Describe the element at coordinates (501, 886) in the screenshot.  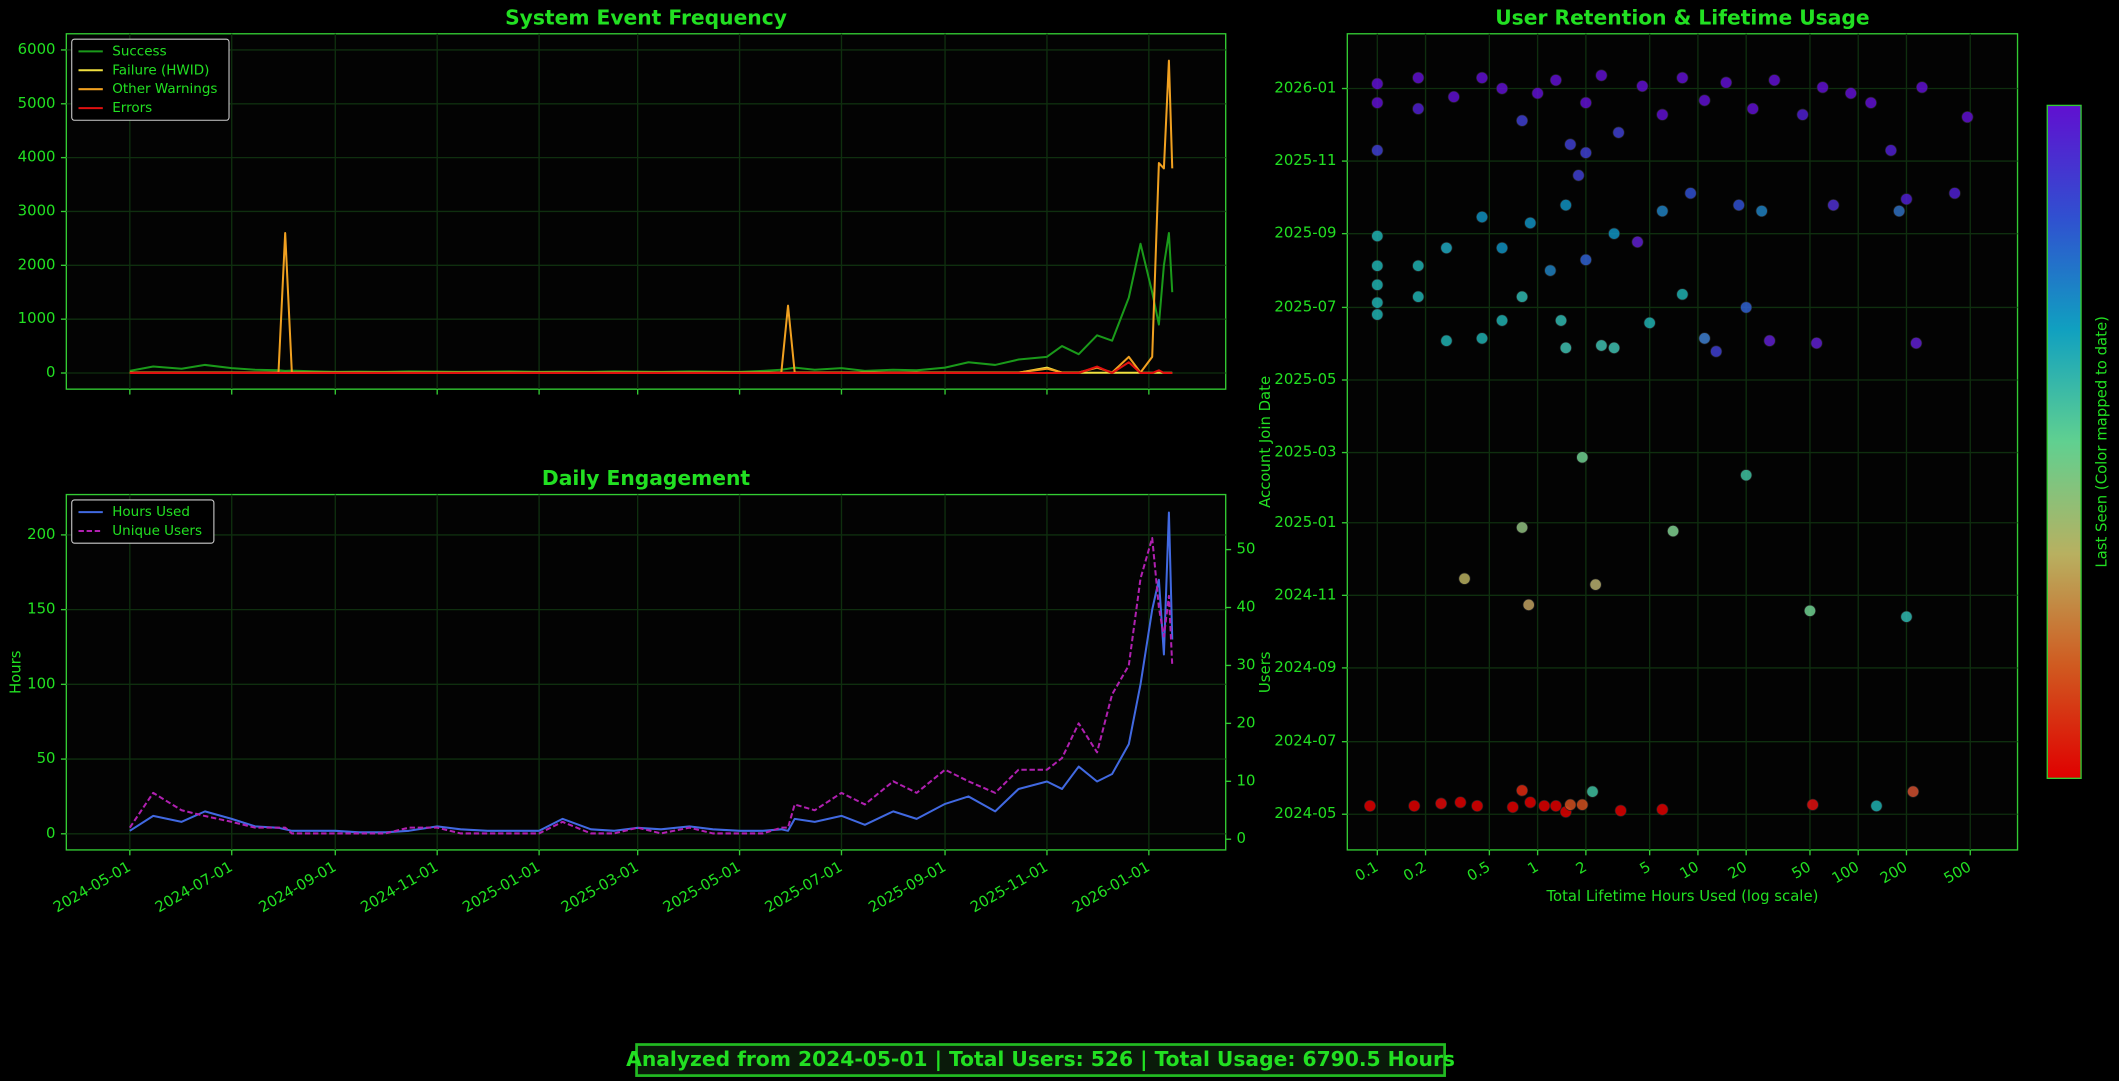
I see `x-tick-label: 2025-01-01` at that location.